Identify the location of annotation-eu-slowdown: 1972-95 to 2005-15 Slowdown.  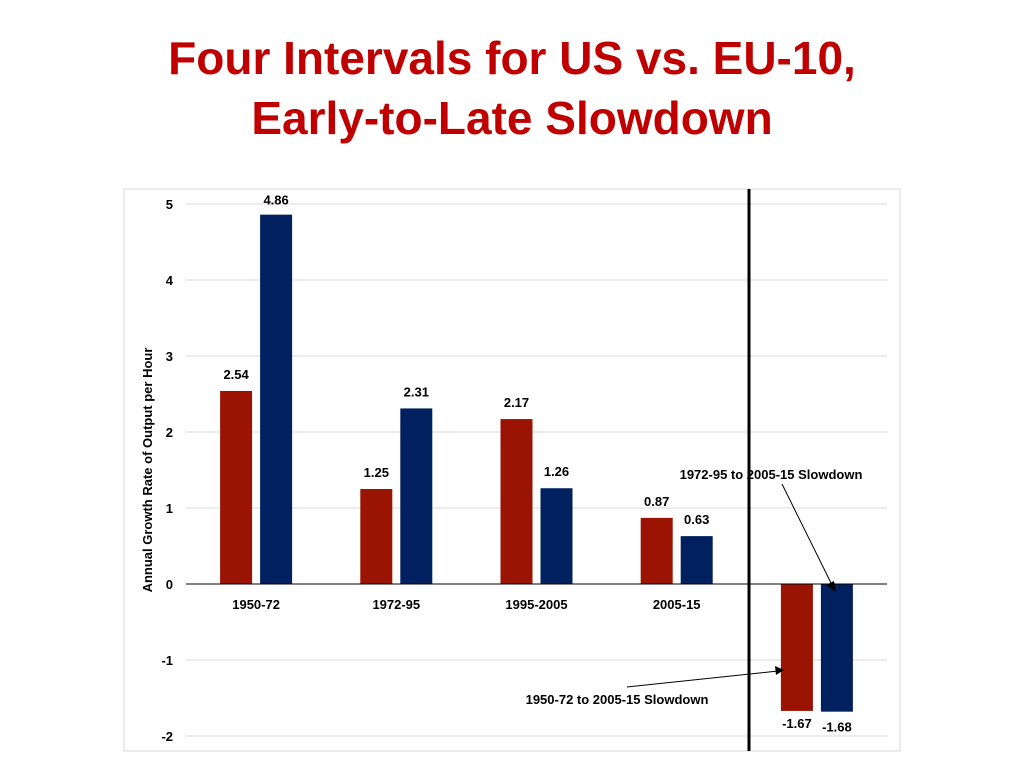
(771, 474).